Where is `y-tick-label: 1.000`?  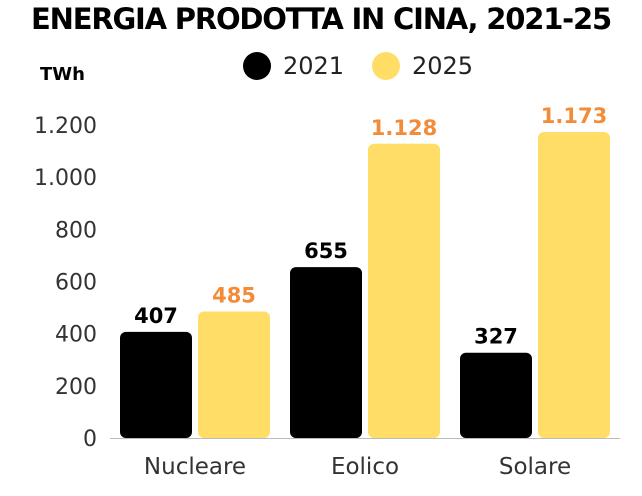
y-tick-label: 1.000 is located at coordinates (65, 178).